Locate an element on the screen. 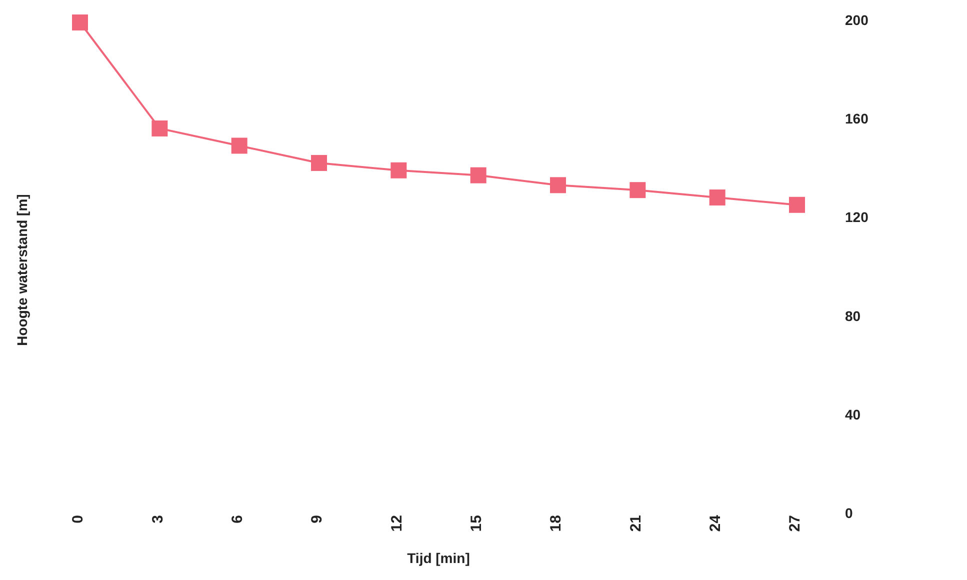 This screenshot has height=580, width=967. x-tick-label: 0 is located at coordinates (78, 519).